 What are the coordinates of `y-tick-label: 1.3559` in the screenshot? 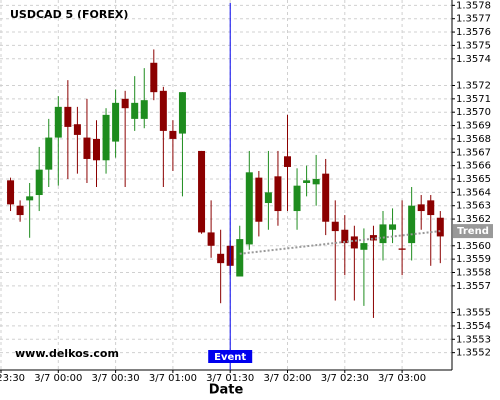 It's located at (473, 259).